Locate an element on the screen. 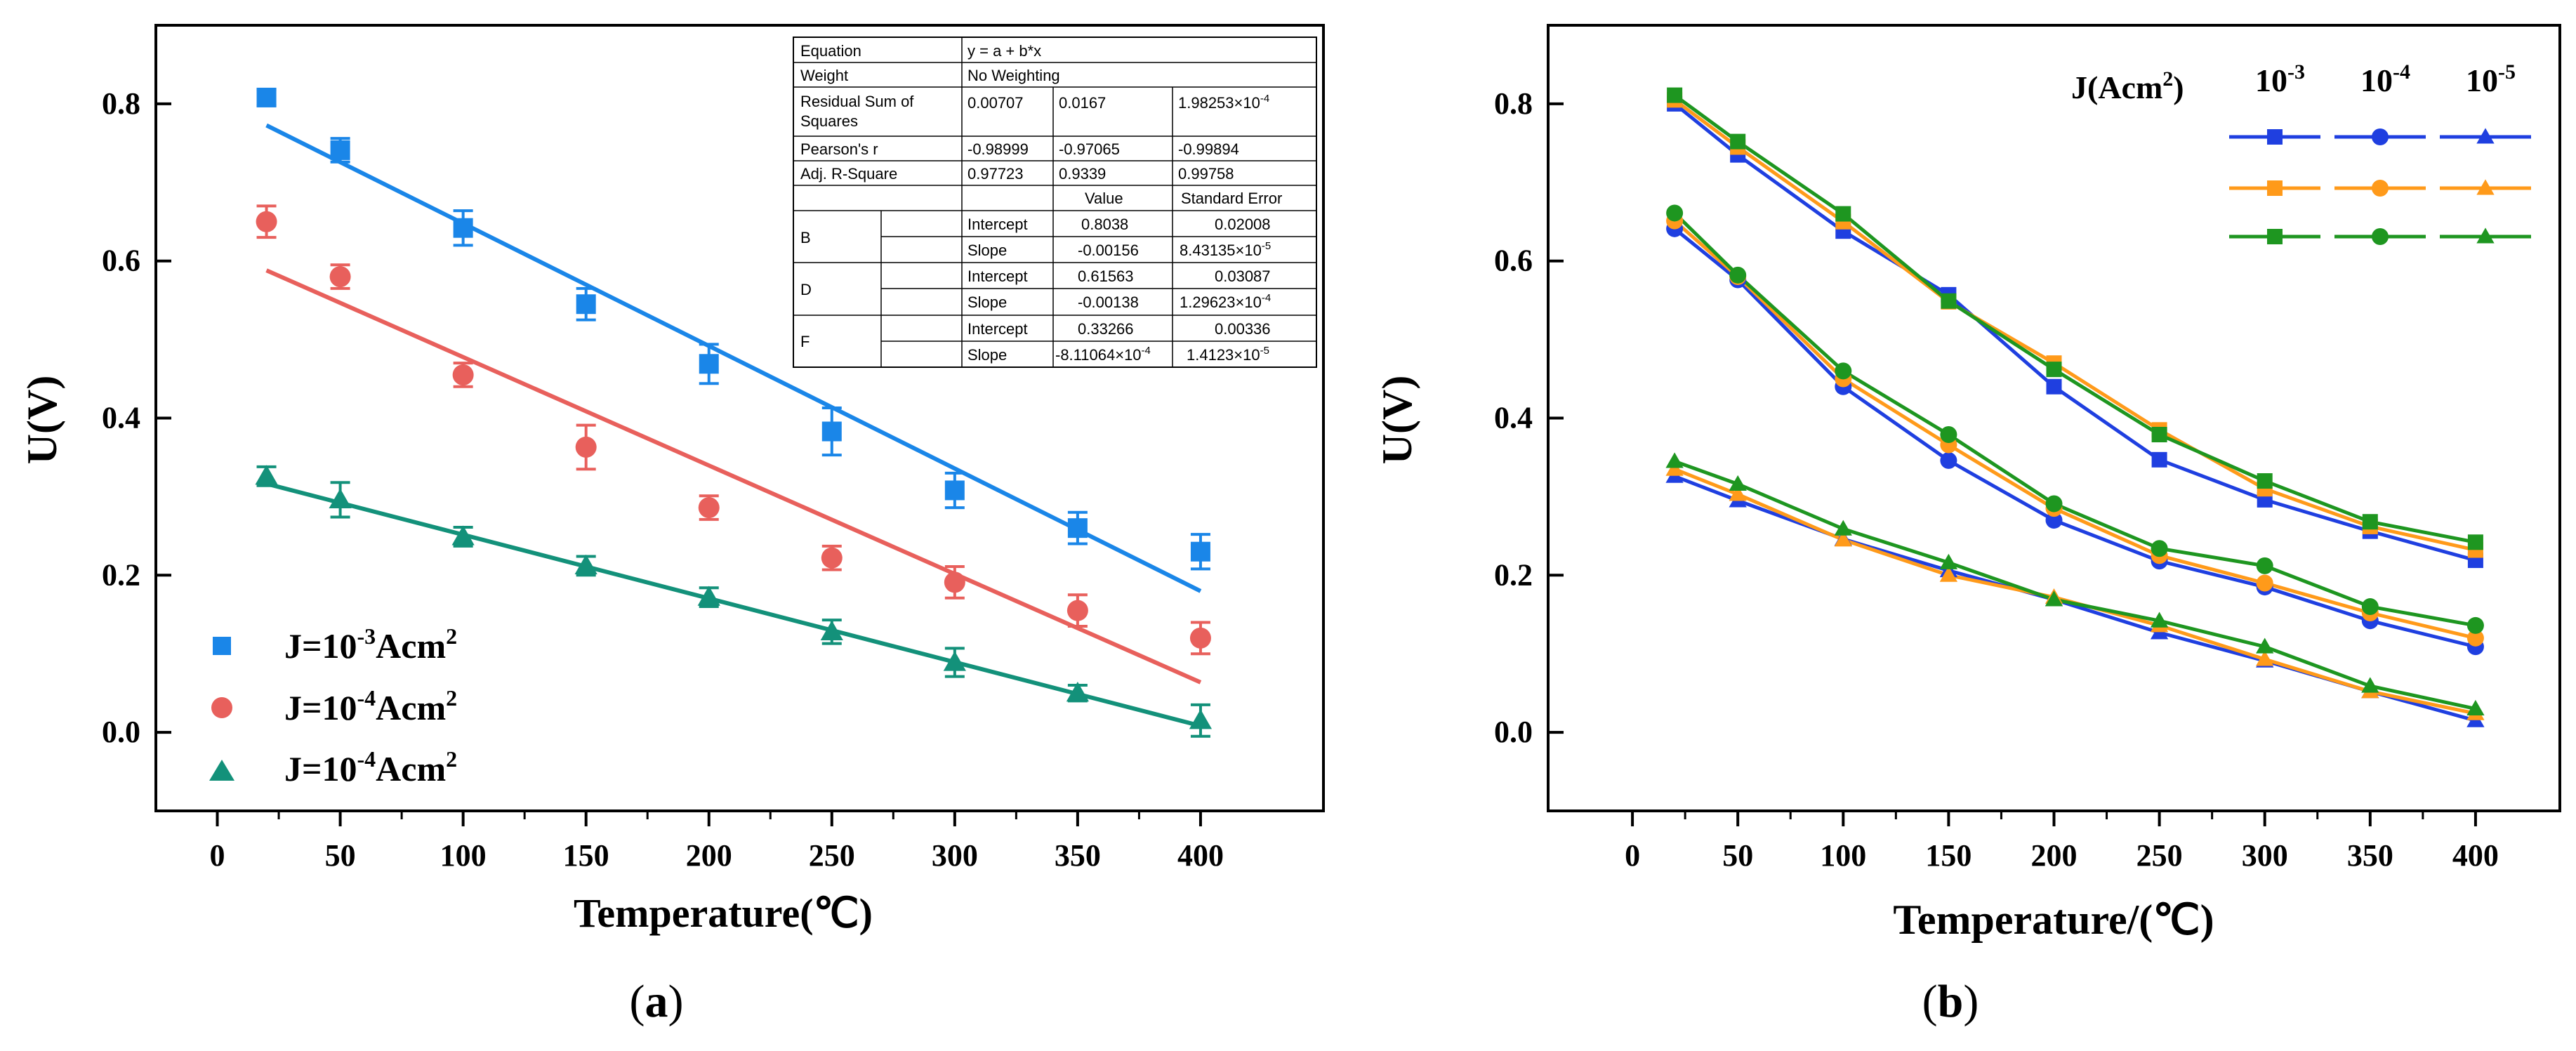 The image size is (2576, 1051). panel-b-label: (b) is located at coordinates (1950, 1001).